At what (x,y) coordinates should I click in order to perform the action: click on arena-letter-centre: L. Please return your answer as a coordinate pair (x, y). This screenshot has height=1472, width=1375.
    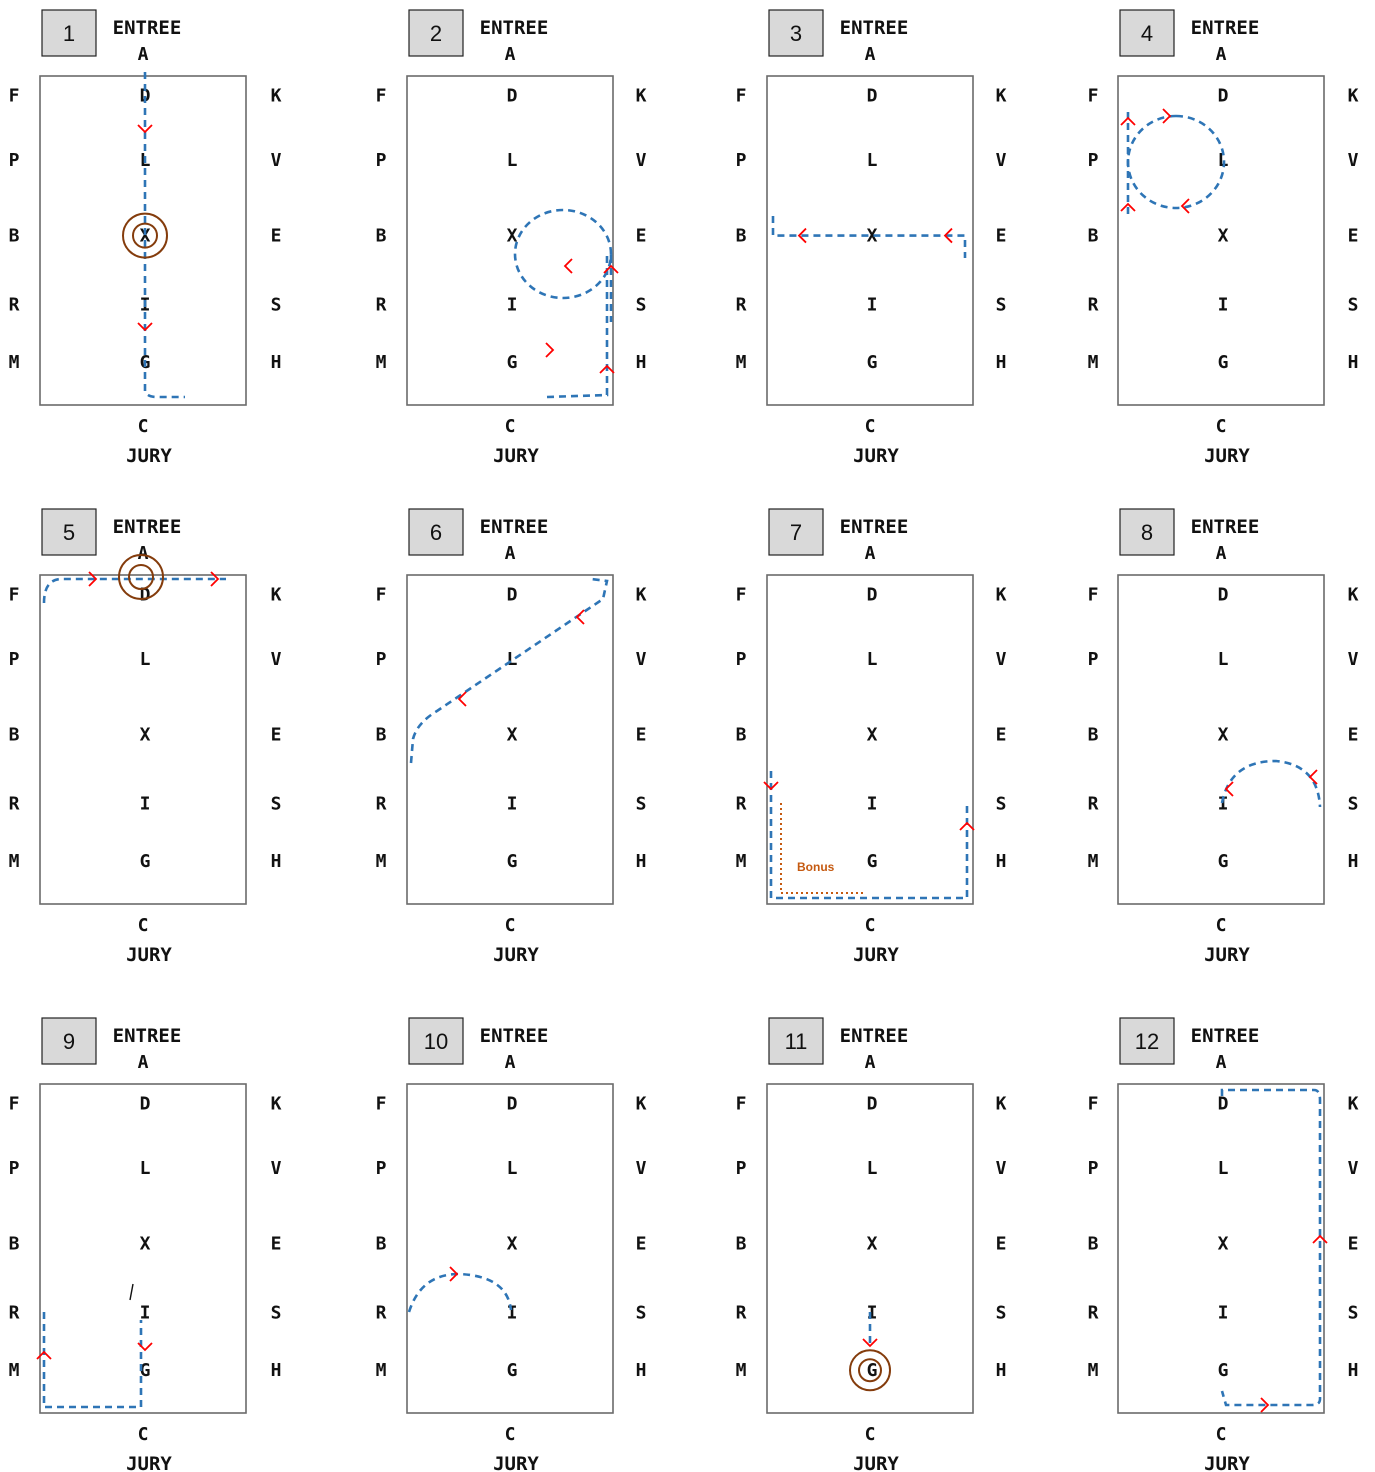
    Looking at the image, I should click on (872, 160).